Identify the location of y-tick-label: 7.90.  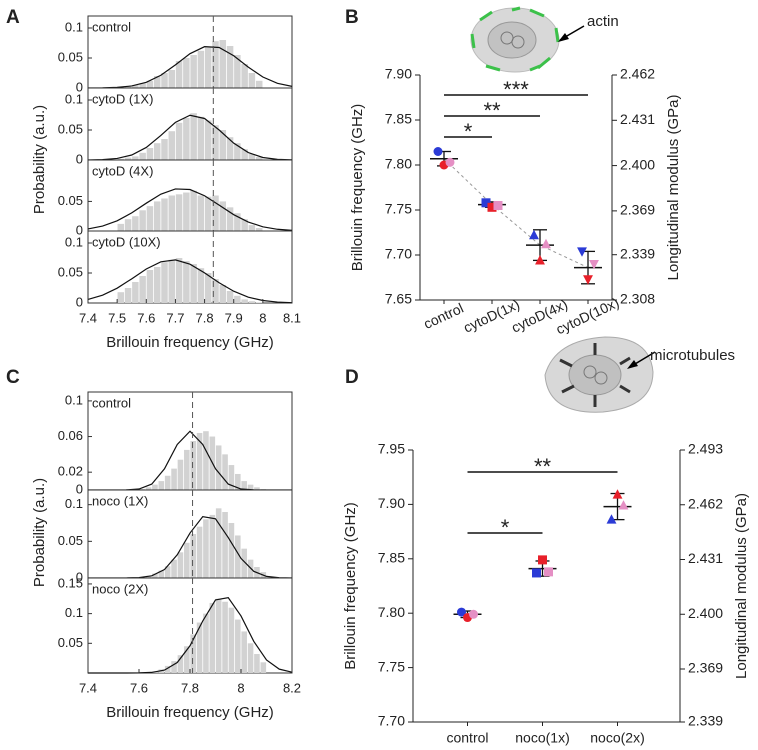
(391, 503).